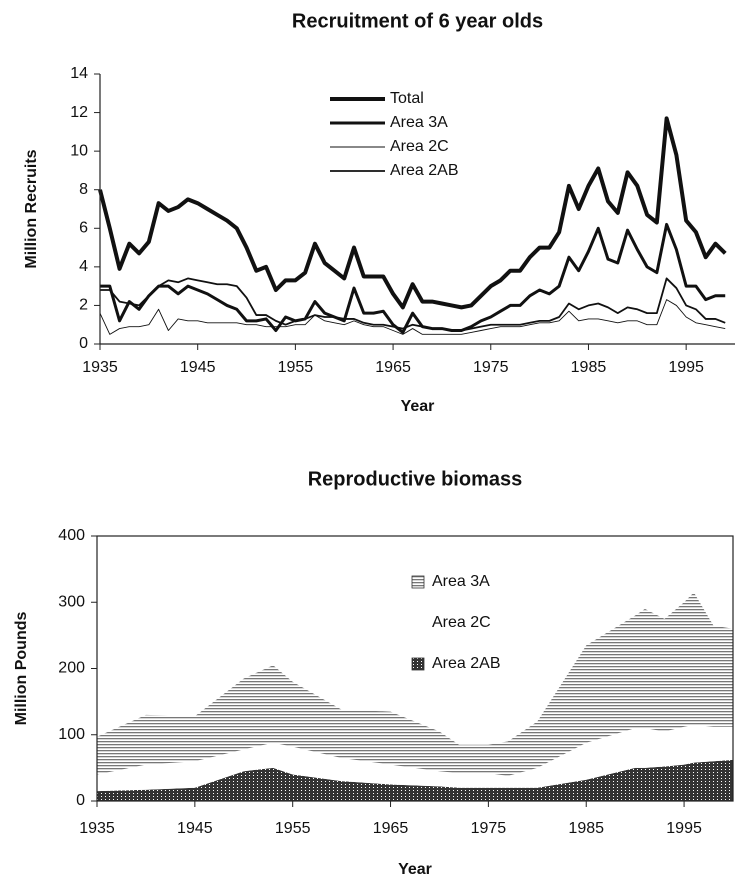  What do you see at coordinates (79, 112) in the screenshot?
I see `y-tick-label: 12` at bounding box center [79, 112].